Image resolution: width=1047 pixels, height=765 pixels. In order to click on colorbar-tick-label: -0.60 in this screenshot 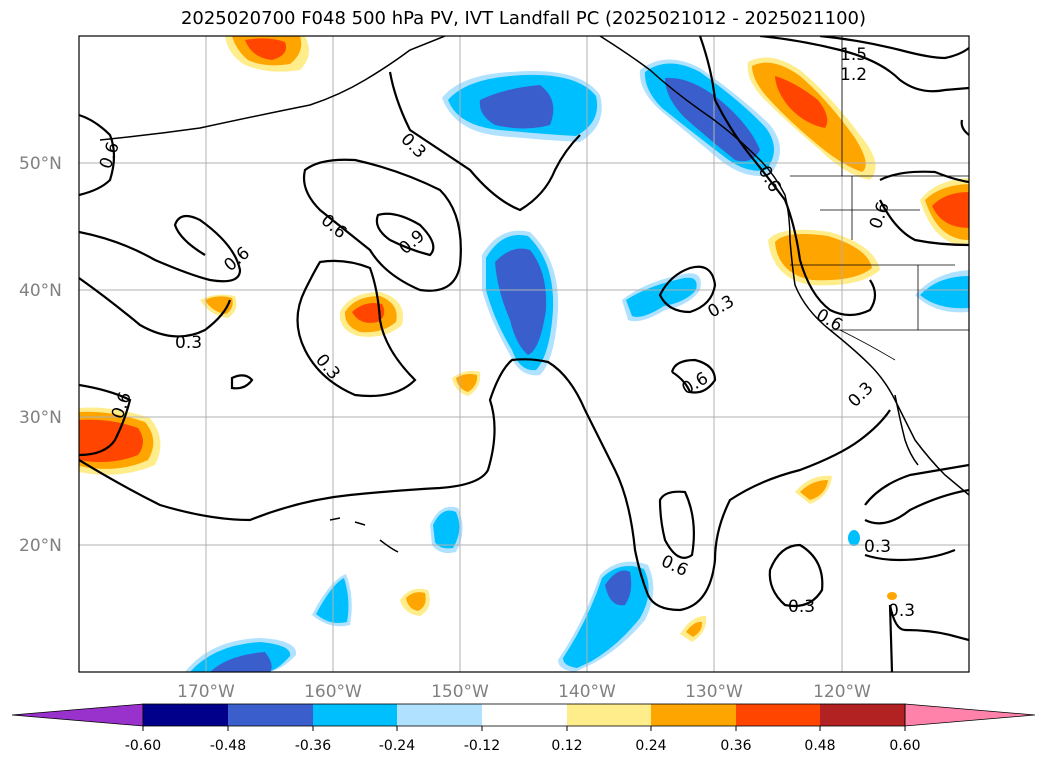, I will do `click(143, 746)`.